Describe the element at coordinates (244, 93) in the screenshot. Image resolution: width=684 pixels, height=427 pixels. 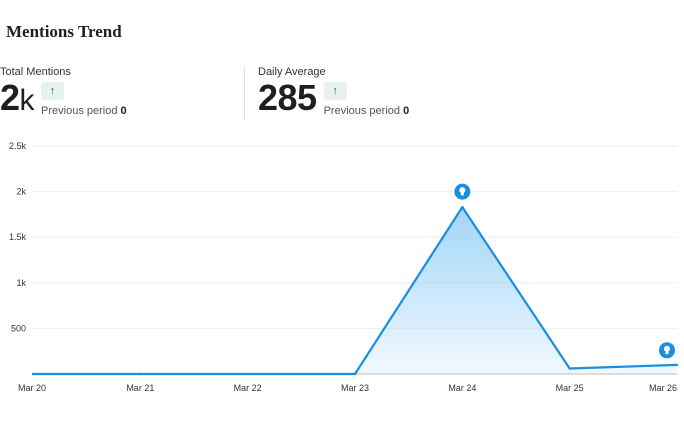
I see `metric-divider` at that location.